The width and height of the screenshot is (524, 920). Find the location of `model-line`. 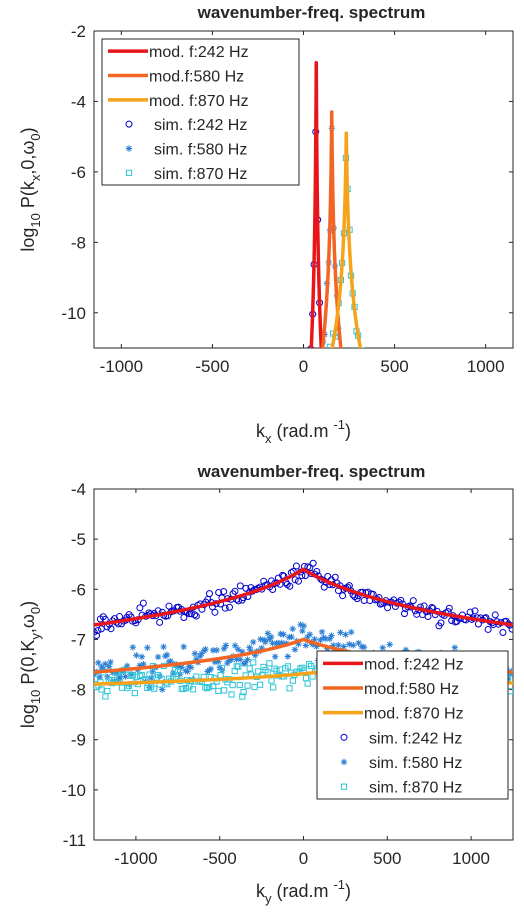

model-line is located at coordinates (303, 597).